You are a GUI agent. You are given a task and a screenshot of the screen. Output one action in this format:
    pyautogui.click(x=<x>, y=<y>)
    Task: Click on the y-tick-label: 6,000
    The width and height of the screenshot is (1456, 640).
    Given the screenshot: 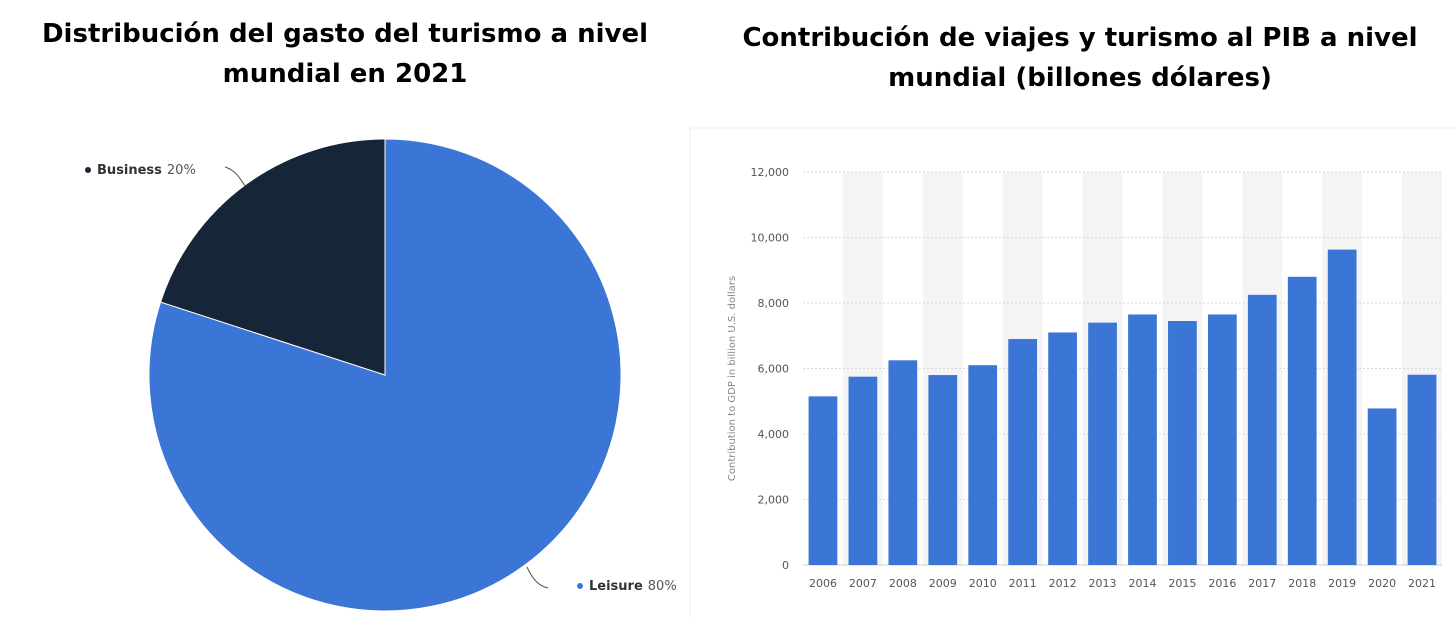 What is the action you would take?
    pyautogui.click(x=774, y=369)
    